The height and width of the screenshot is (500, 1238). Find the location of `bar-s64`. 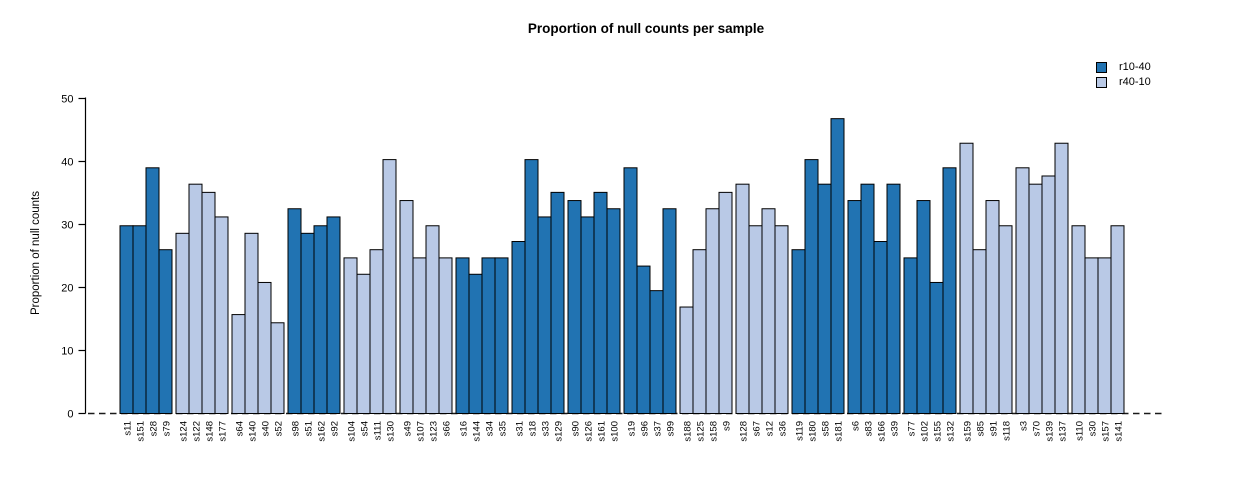

bar-s64 is located at coordinates (238, 364).